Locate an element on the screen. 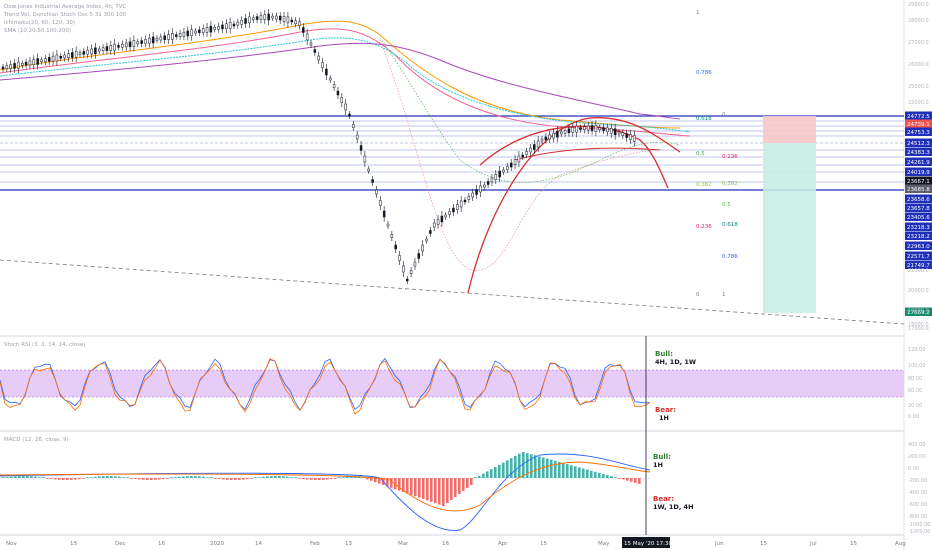 This screenshot has width=932, height=550. price-axis-tick: 25000.0 is located at coordinates (918, 87).